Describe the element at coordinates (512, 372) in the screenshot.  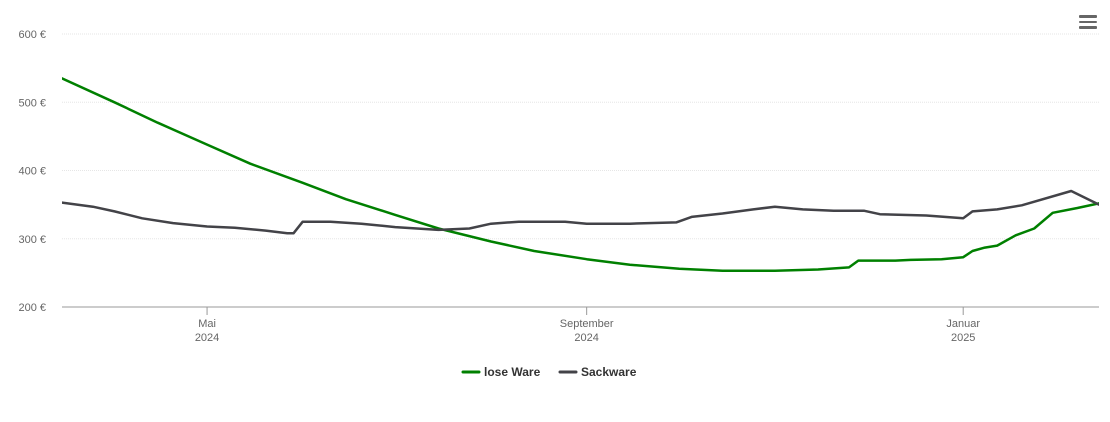
I see `legend-item-label: lose Ware` at that location.